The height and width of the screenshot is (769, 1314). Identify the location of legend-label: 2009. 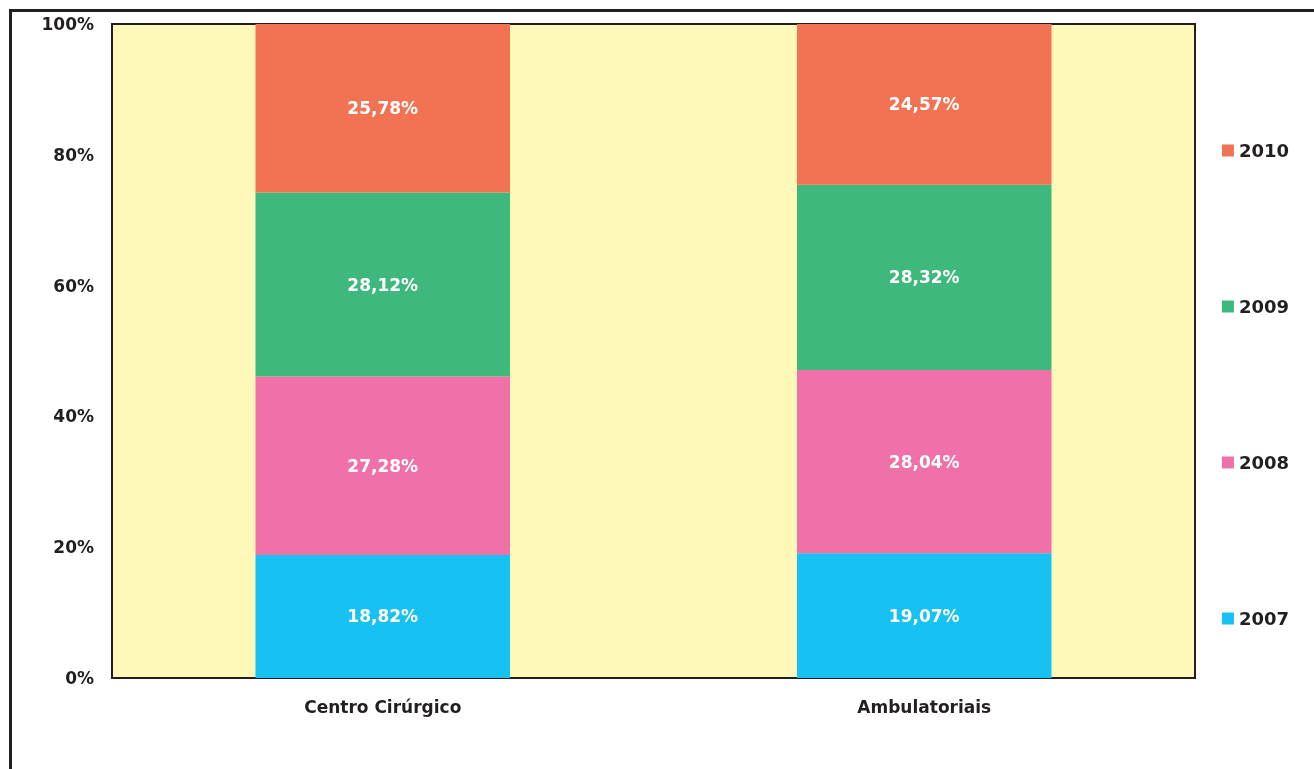
(1264, 306).